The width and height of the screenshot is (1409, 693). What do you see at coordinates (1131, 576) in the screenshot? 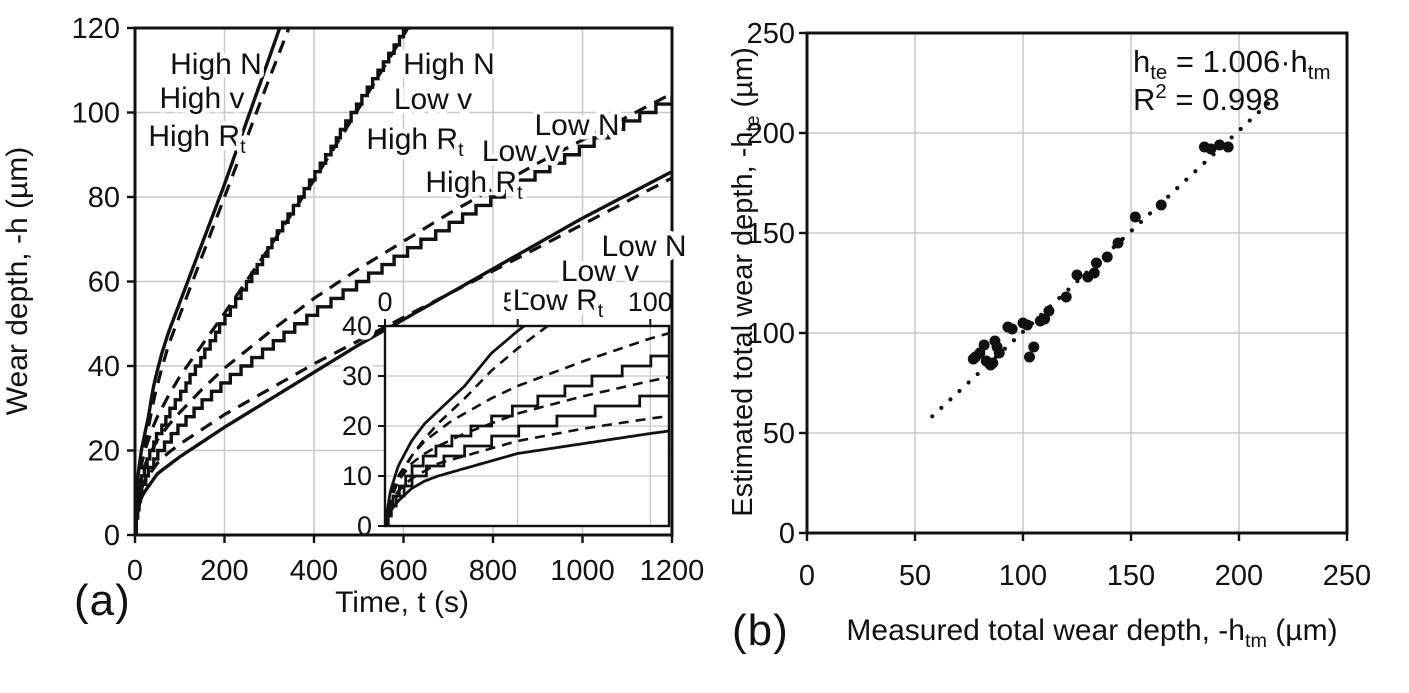
I see `x-tick-label: 150` at bounding box center [1131, 576].